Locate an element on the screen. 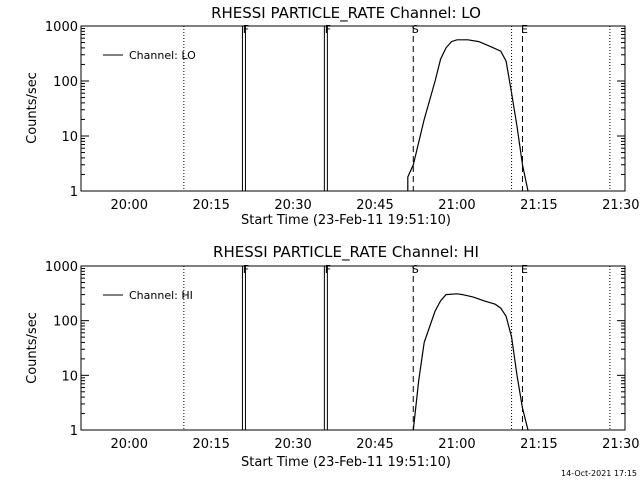 This screenshot has height=480, width=640. legend-label: Channel: HI is located at coordinates (161, 295).